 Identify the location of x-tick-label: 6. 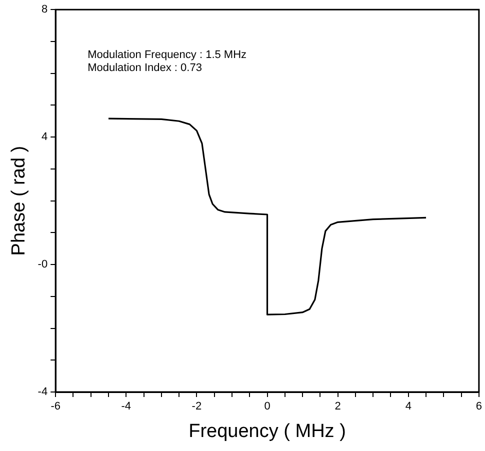
(479, 406).